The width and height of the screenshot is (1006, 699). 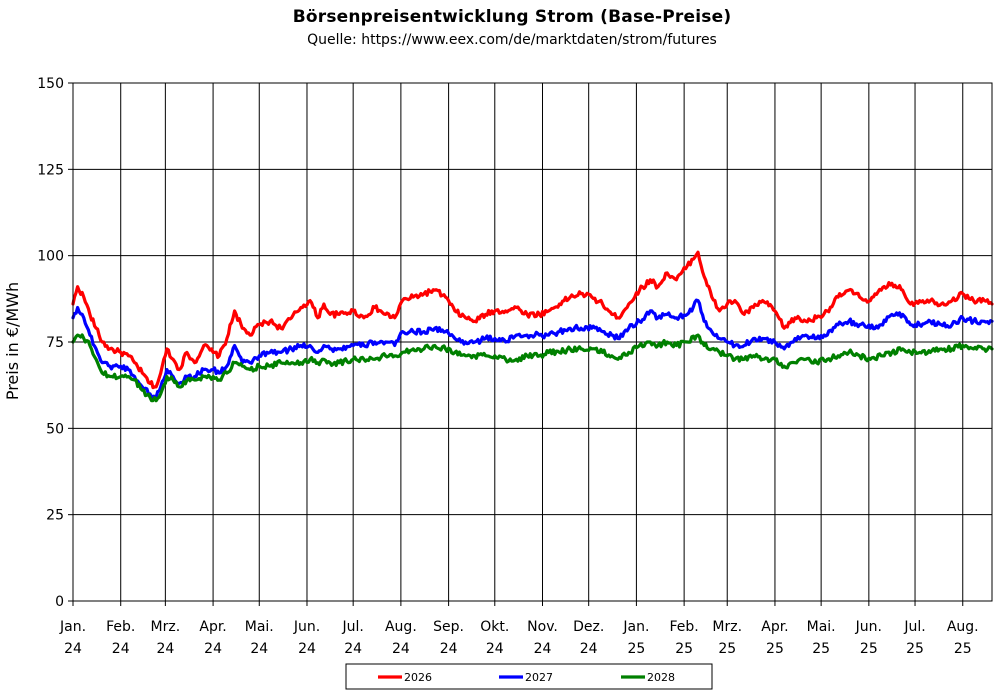 What do you see at coordinates (55, 429) in the screenshot?
I see `y-tick-label: 50` at bounding box center [55, 429].